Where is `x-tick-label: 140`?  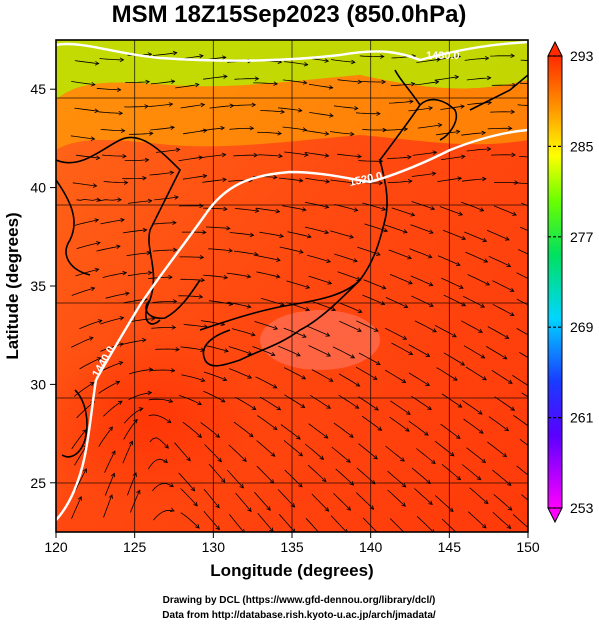 x-tick-label: 140 is located at coordinates (371, 547).